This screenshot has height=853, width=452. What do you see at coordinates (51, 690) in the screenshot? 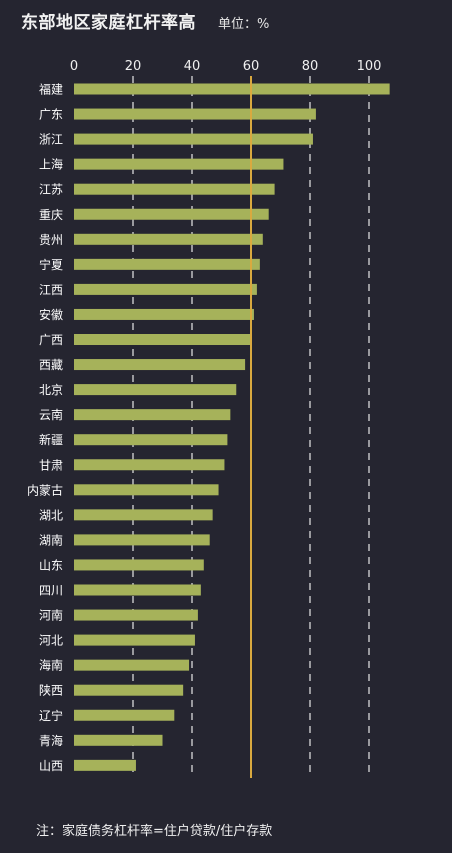
I see `category-label: 陕西` at bounding box center [51, 690].